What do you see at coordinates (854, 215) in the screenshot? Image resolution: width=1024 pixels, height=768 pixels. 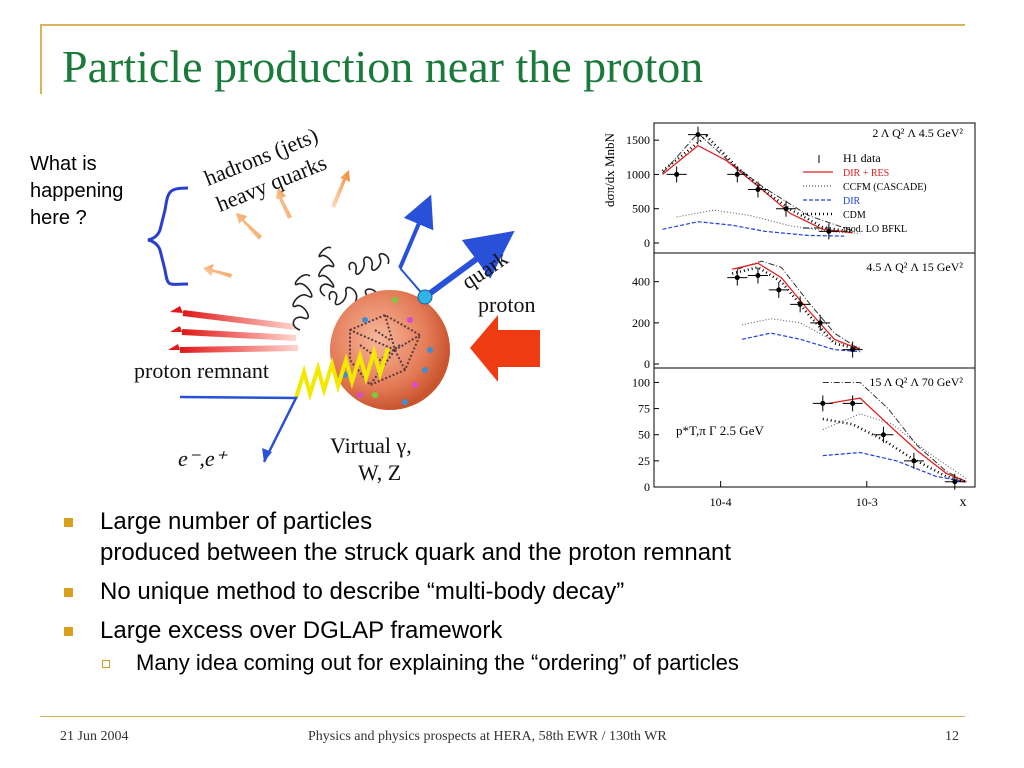 I see `legend-label: CDM` at bounding box center [854, 215].